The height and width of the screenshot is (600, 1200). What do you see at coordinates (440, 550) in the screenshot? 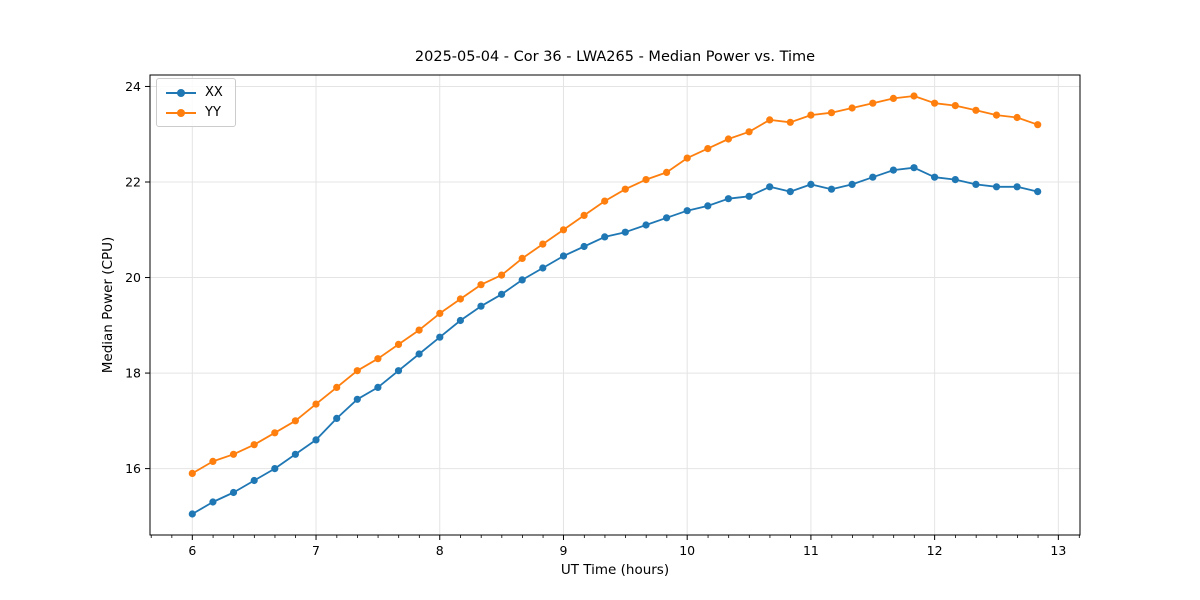
I see `x-tick-label: 8` at bounding box center [440, 550].